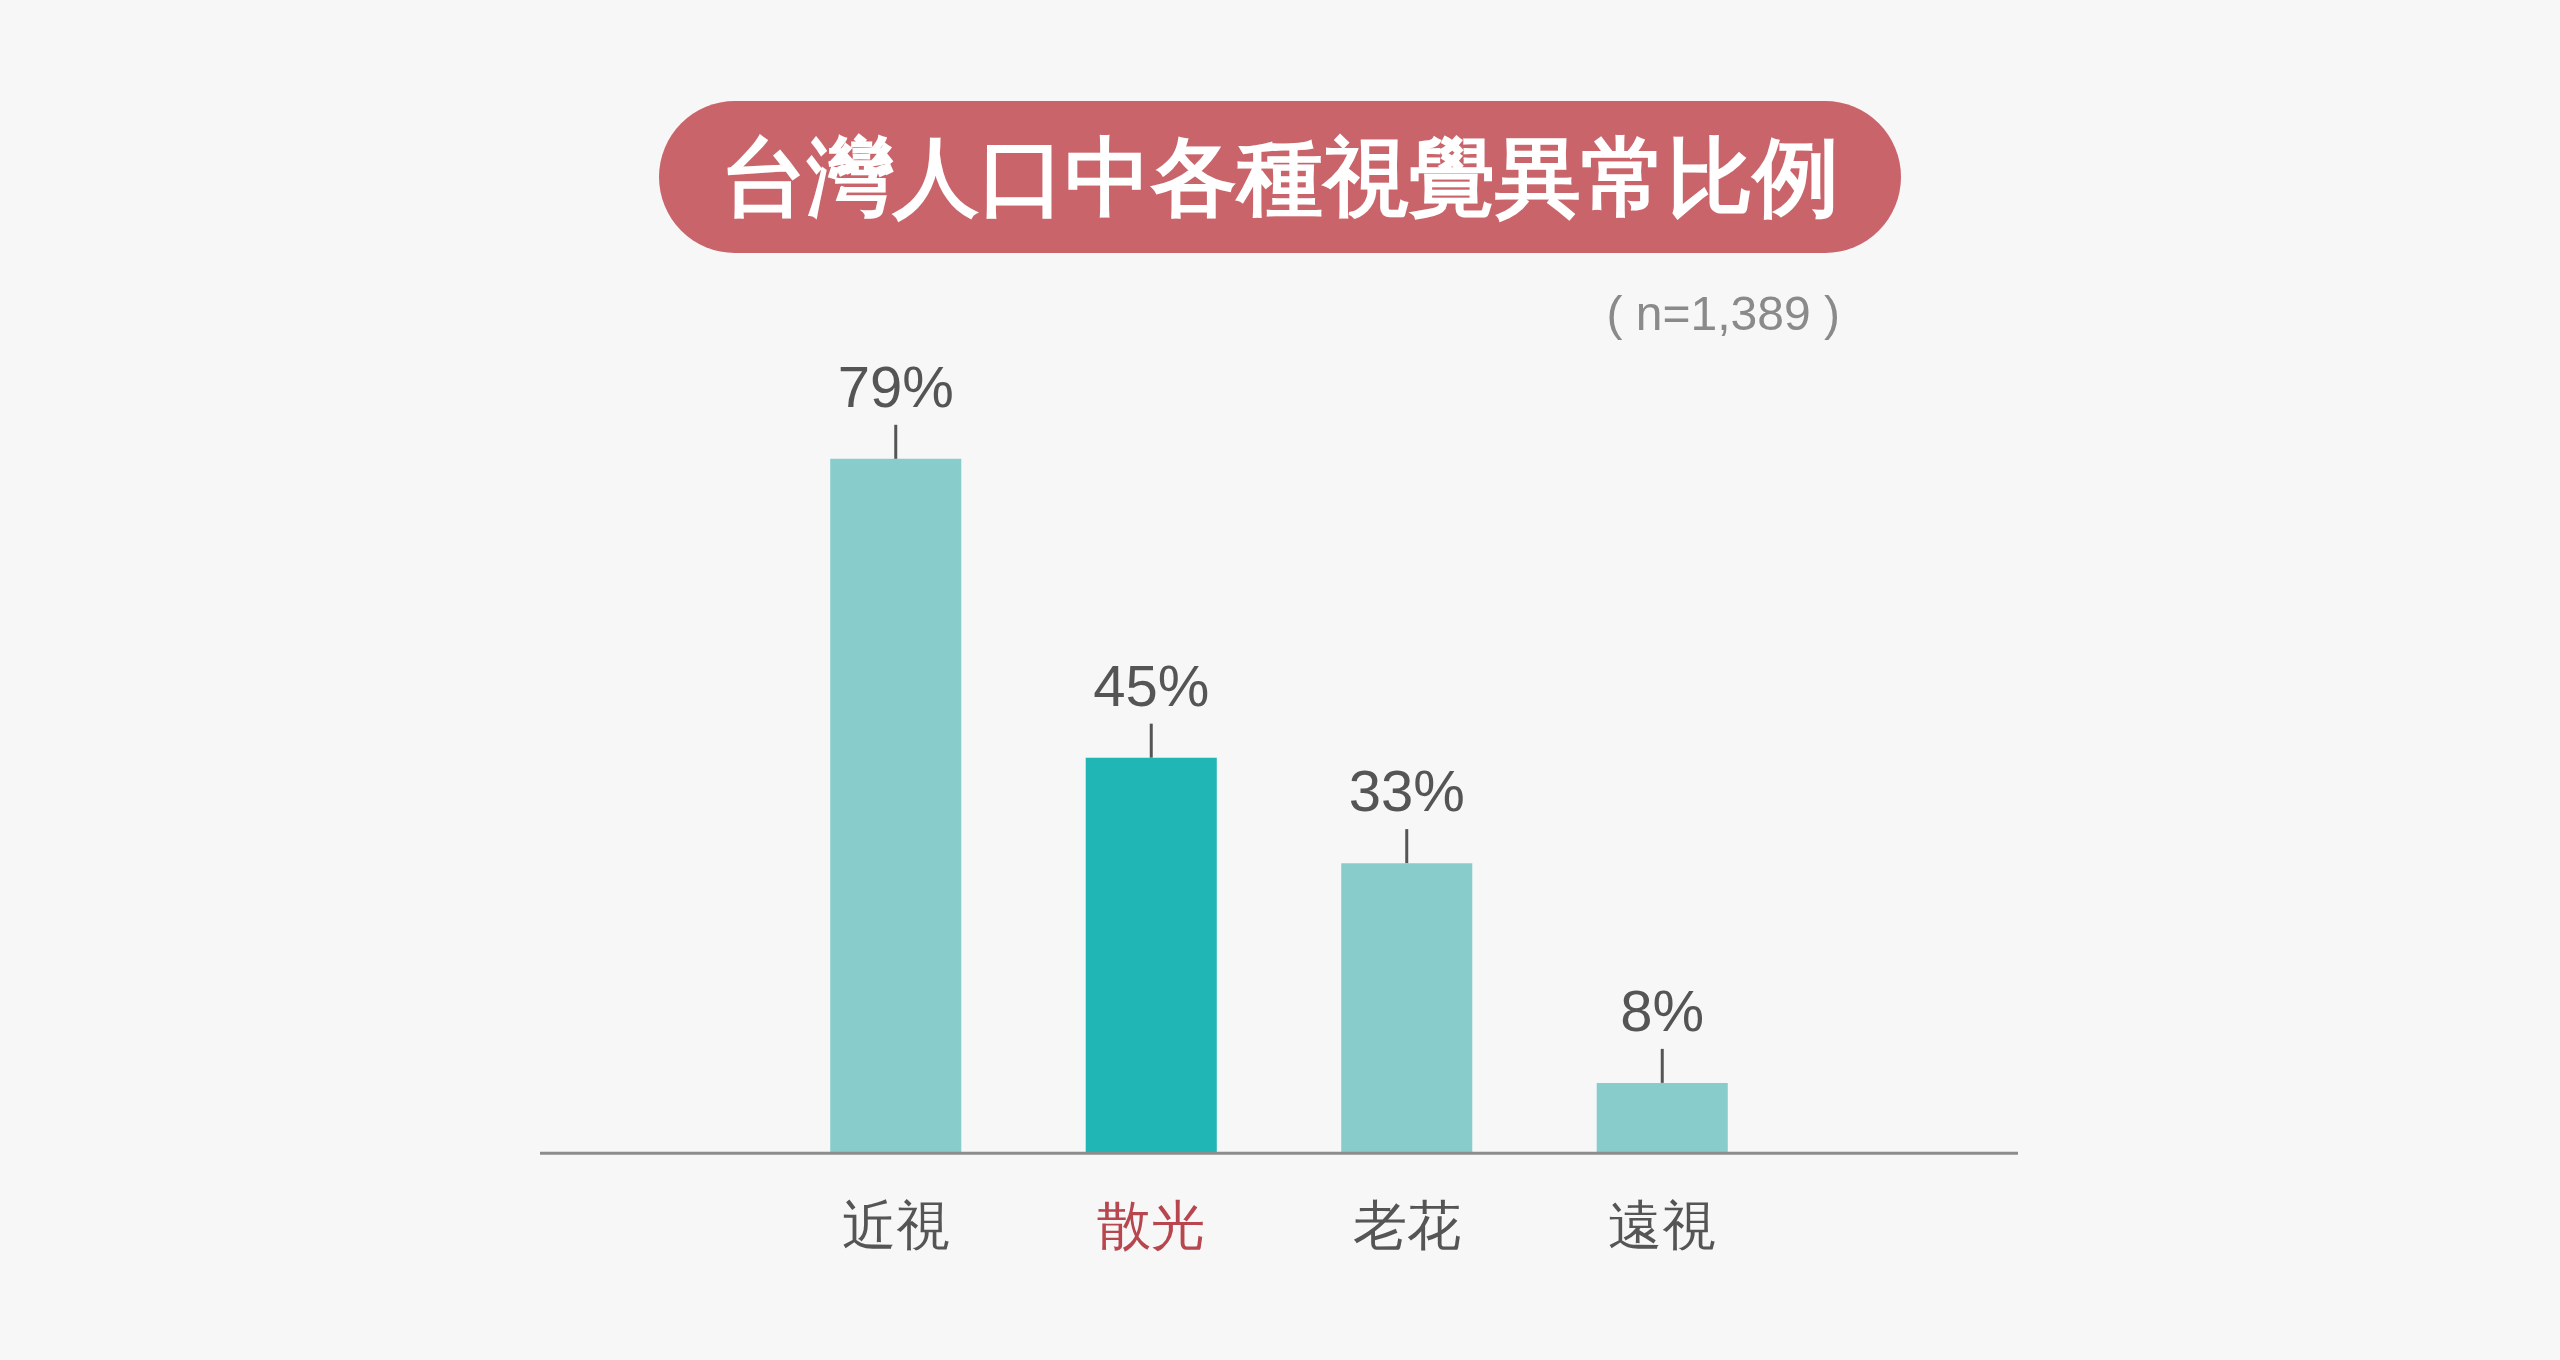 Image resolution: width=2560 pixels, height=1360 pixels. I want to click on data-label: 45%, so click(1151, 685).